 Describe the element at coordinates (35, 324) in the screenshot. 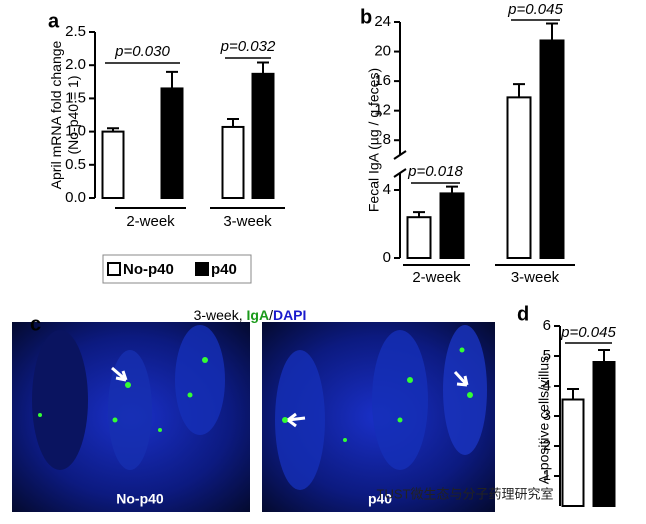

I see `panel-letter: c` at that location.